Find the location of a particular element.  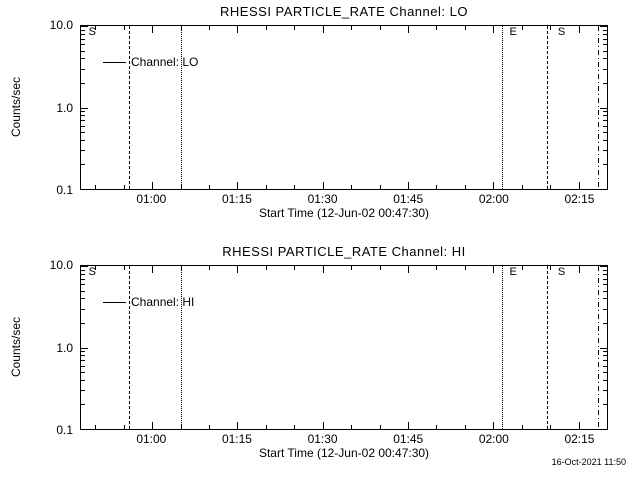

x-axis-label: Start Time (12-Jun-02 00:47:30) is located at coordinates (344, 453).